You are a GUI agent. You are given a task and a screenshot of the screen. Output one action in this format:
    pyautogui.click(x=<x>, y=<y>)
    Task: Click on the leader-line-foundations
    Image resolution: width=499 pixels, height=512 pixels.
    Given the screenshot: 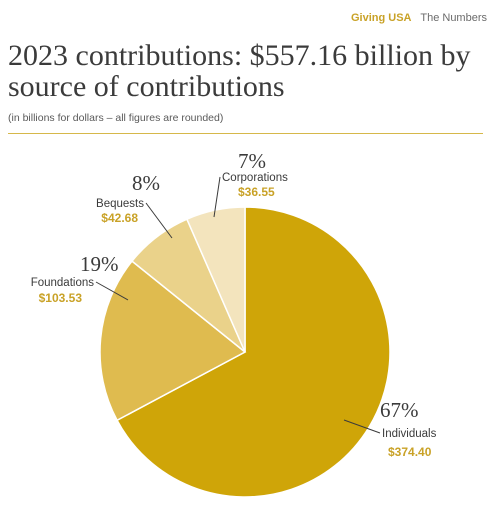 What is the action you would take?
    pyautogui.click(x=112, y=291)
    